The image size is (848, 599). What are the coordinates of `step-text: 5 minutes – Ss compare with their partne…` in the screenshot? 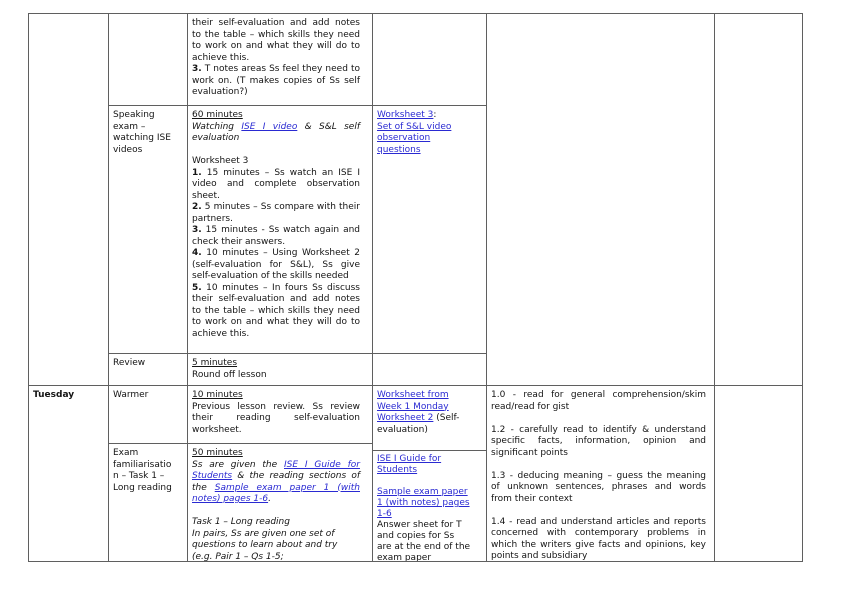 It's located at (276, 213).